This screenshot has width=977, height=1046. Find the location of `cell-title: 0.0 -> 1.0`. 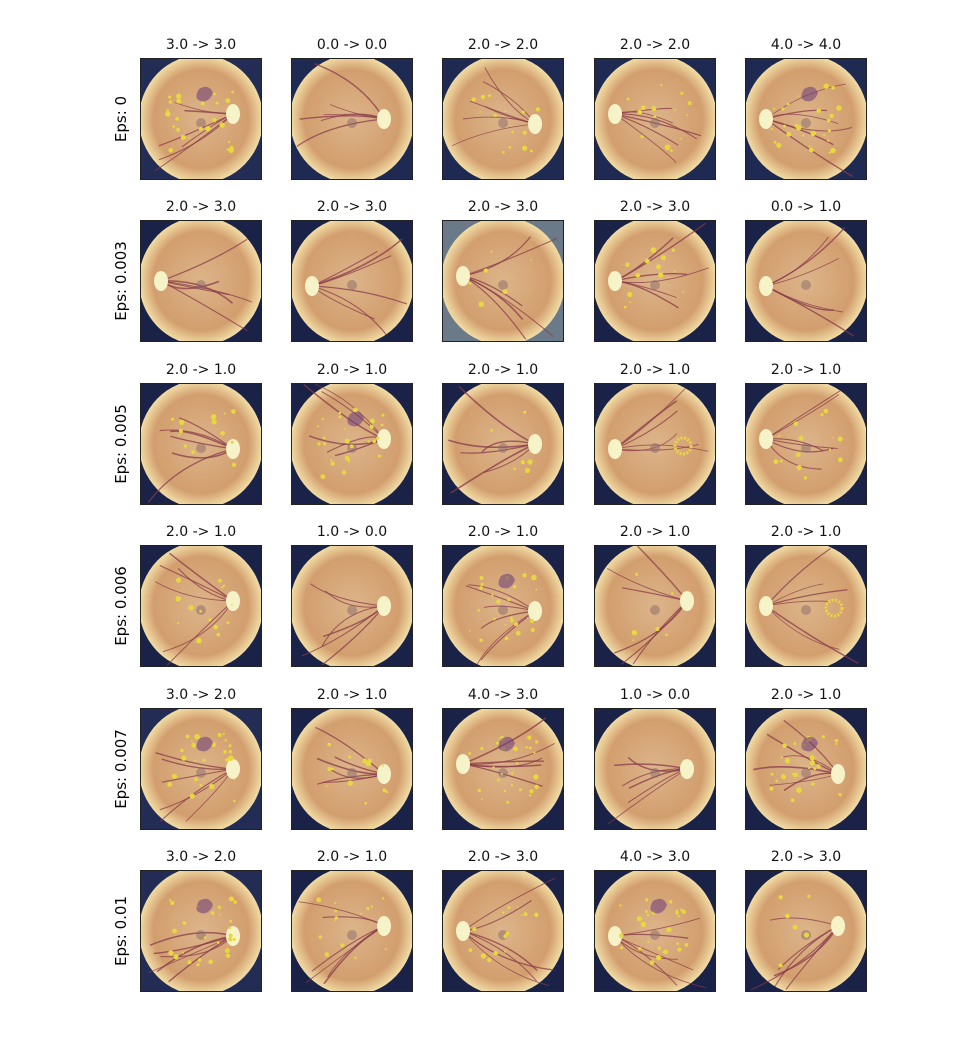

cell-title: 0.0 -> 1.0 is located at coordinates (806, 207).